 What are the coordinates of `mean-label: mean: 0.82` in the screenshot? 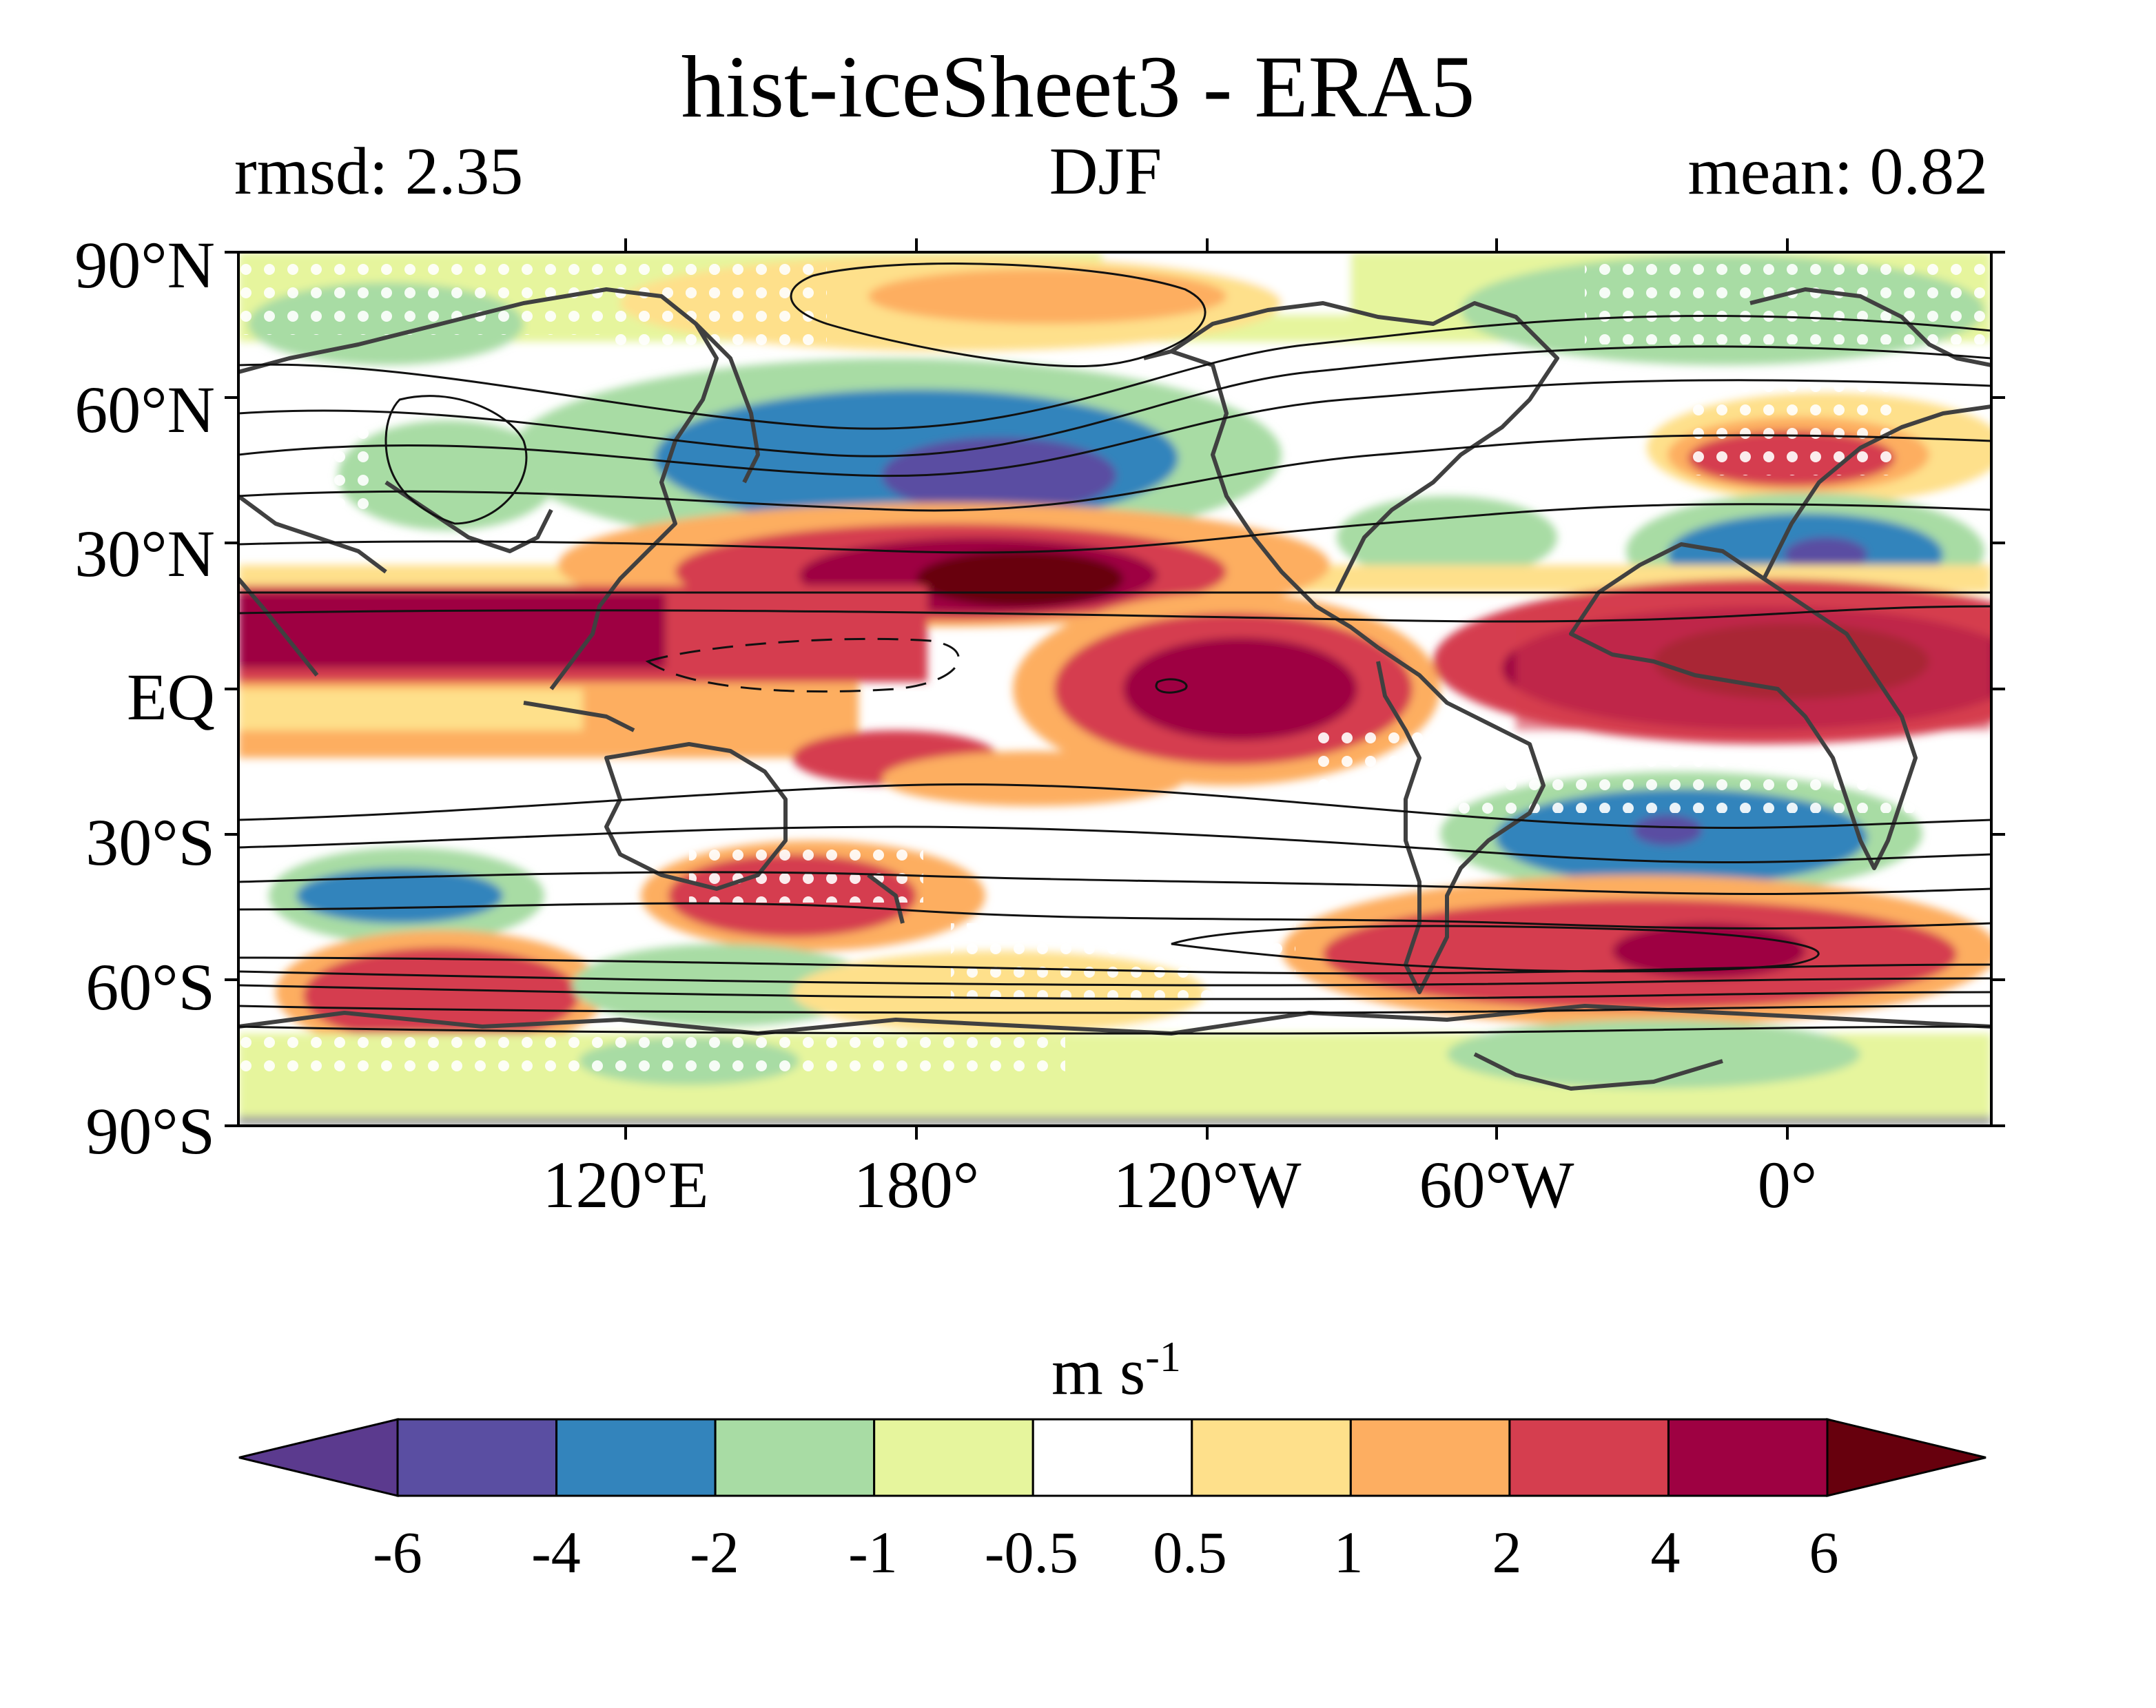 It's located at (1837, 171).